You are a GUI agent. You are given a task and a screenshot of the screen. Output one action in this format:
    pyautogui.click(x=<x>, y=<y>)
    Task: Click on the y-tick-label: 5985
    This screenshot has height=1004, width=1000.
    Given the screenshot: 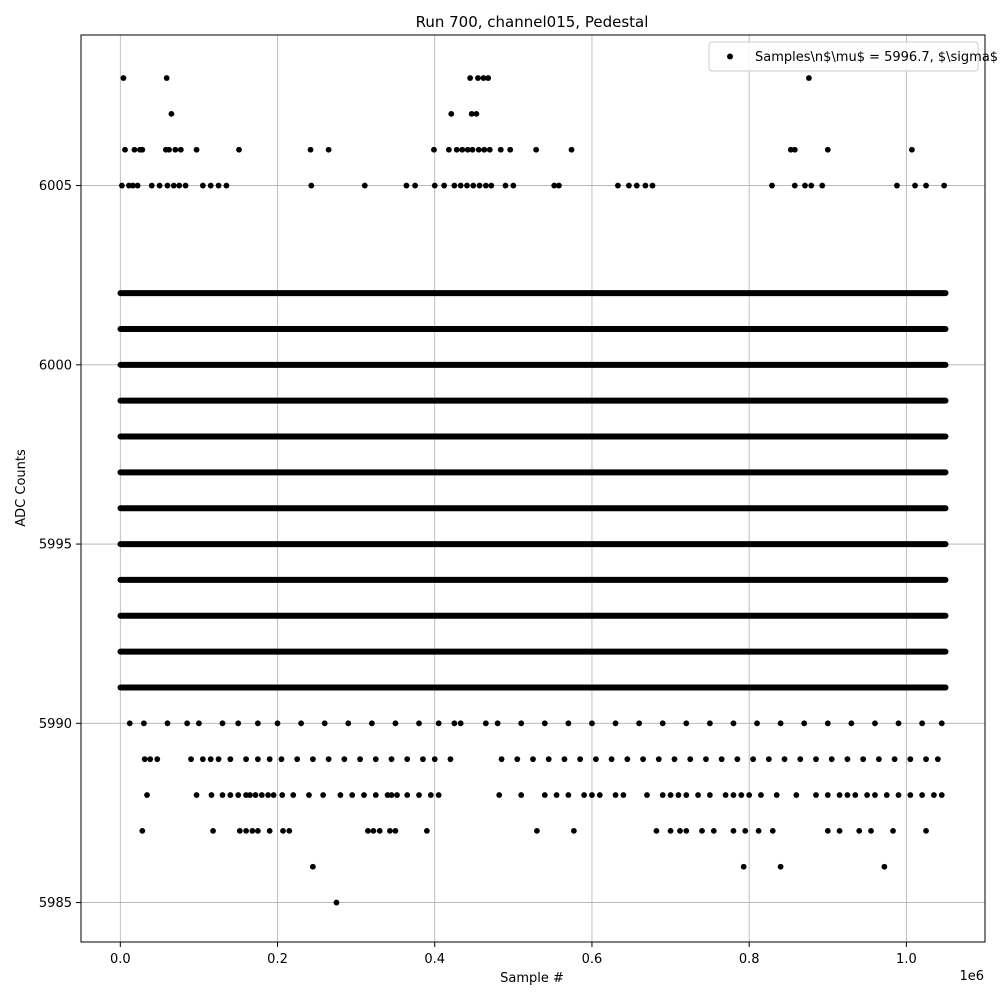 What is the action you would take?
    pyautogui.click(x=55, y=903)
    